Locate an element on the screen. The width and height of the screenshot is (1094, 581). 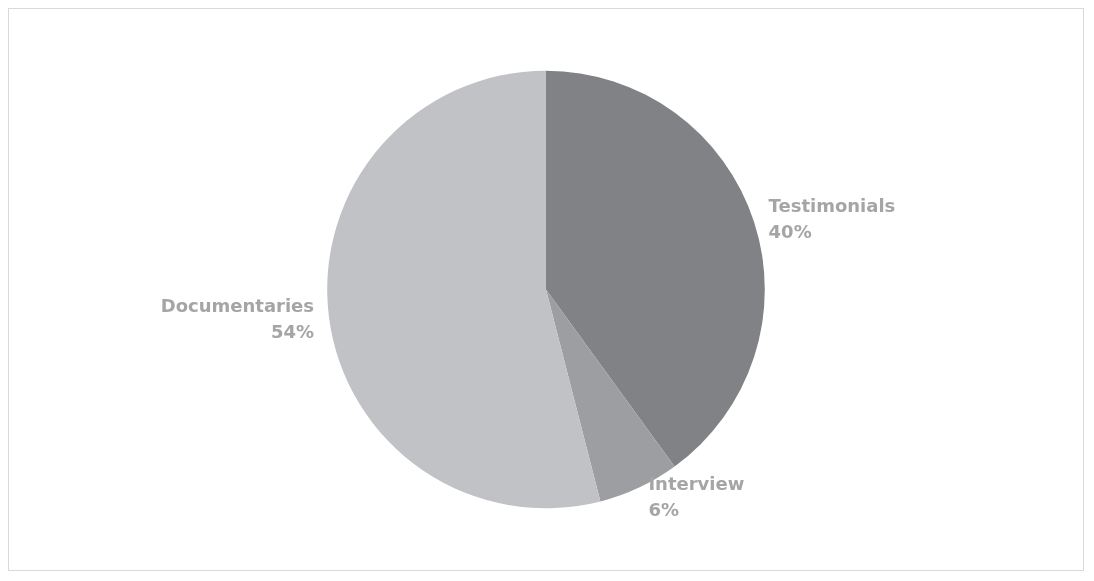
data-label: 40% is located at coordinates (790, 232).